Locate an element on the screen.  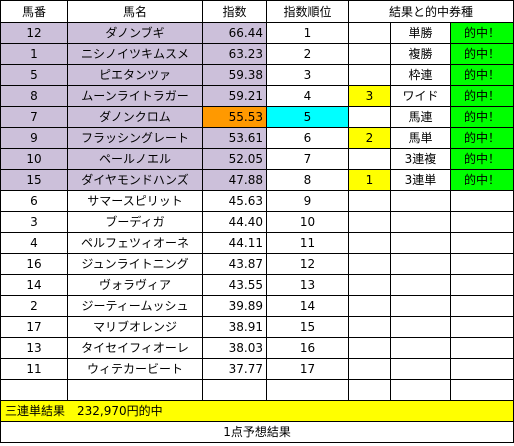
cell-juni: 1 is located at coordinates (307, 33).